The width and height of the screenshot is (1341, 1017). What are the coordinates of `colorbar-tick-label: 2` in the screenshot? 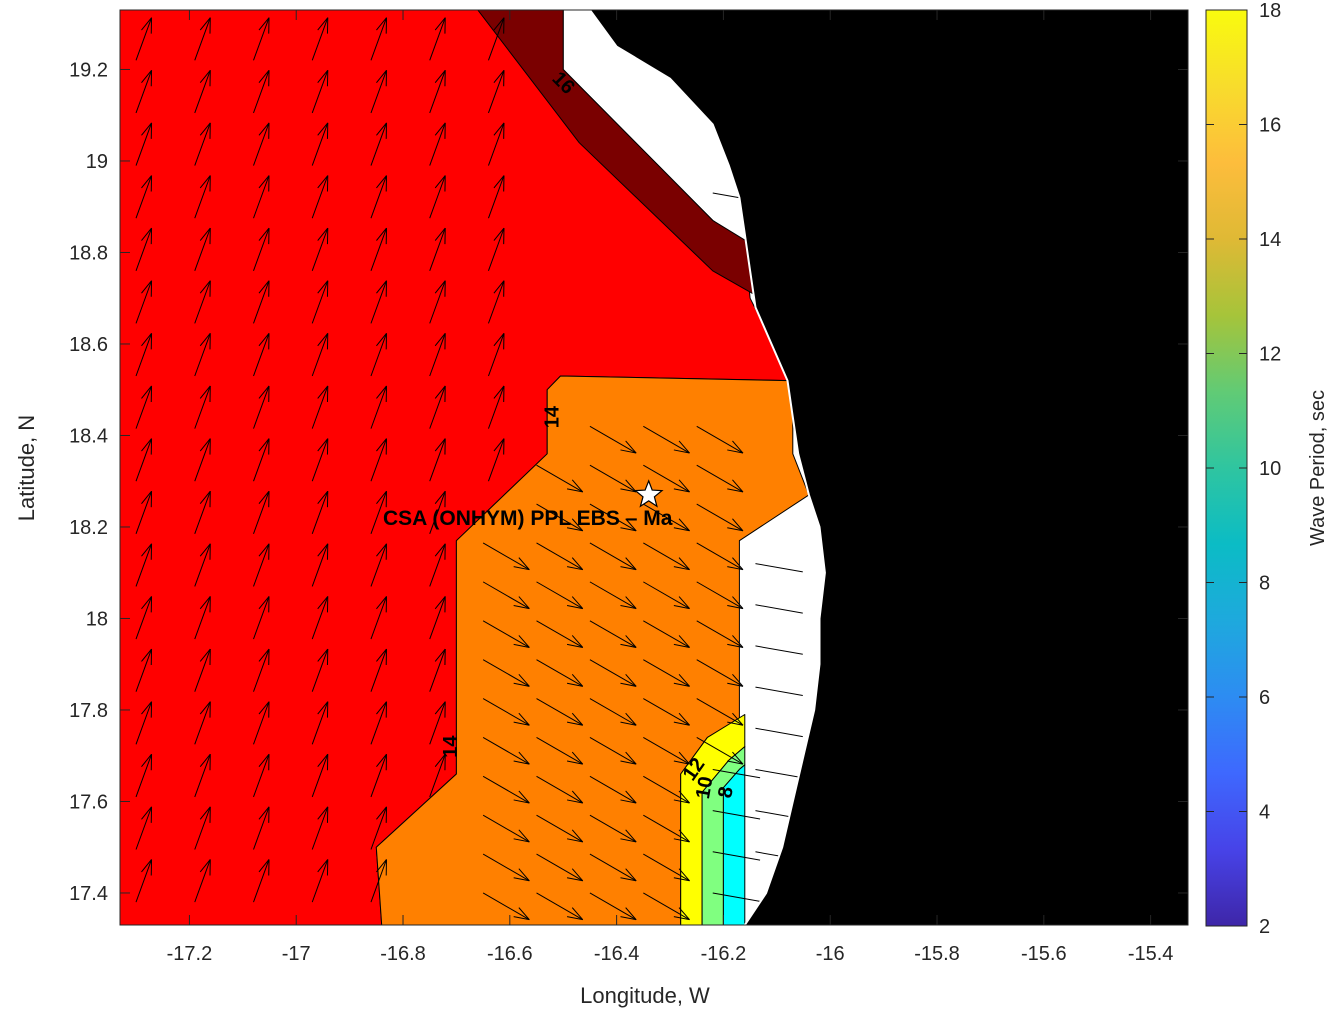 It's located at (1264, 927).